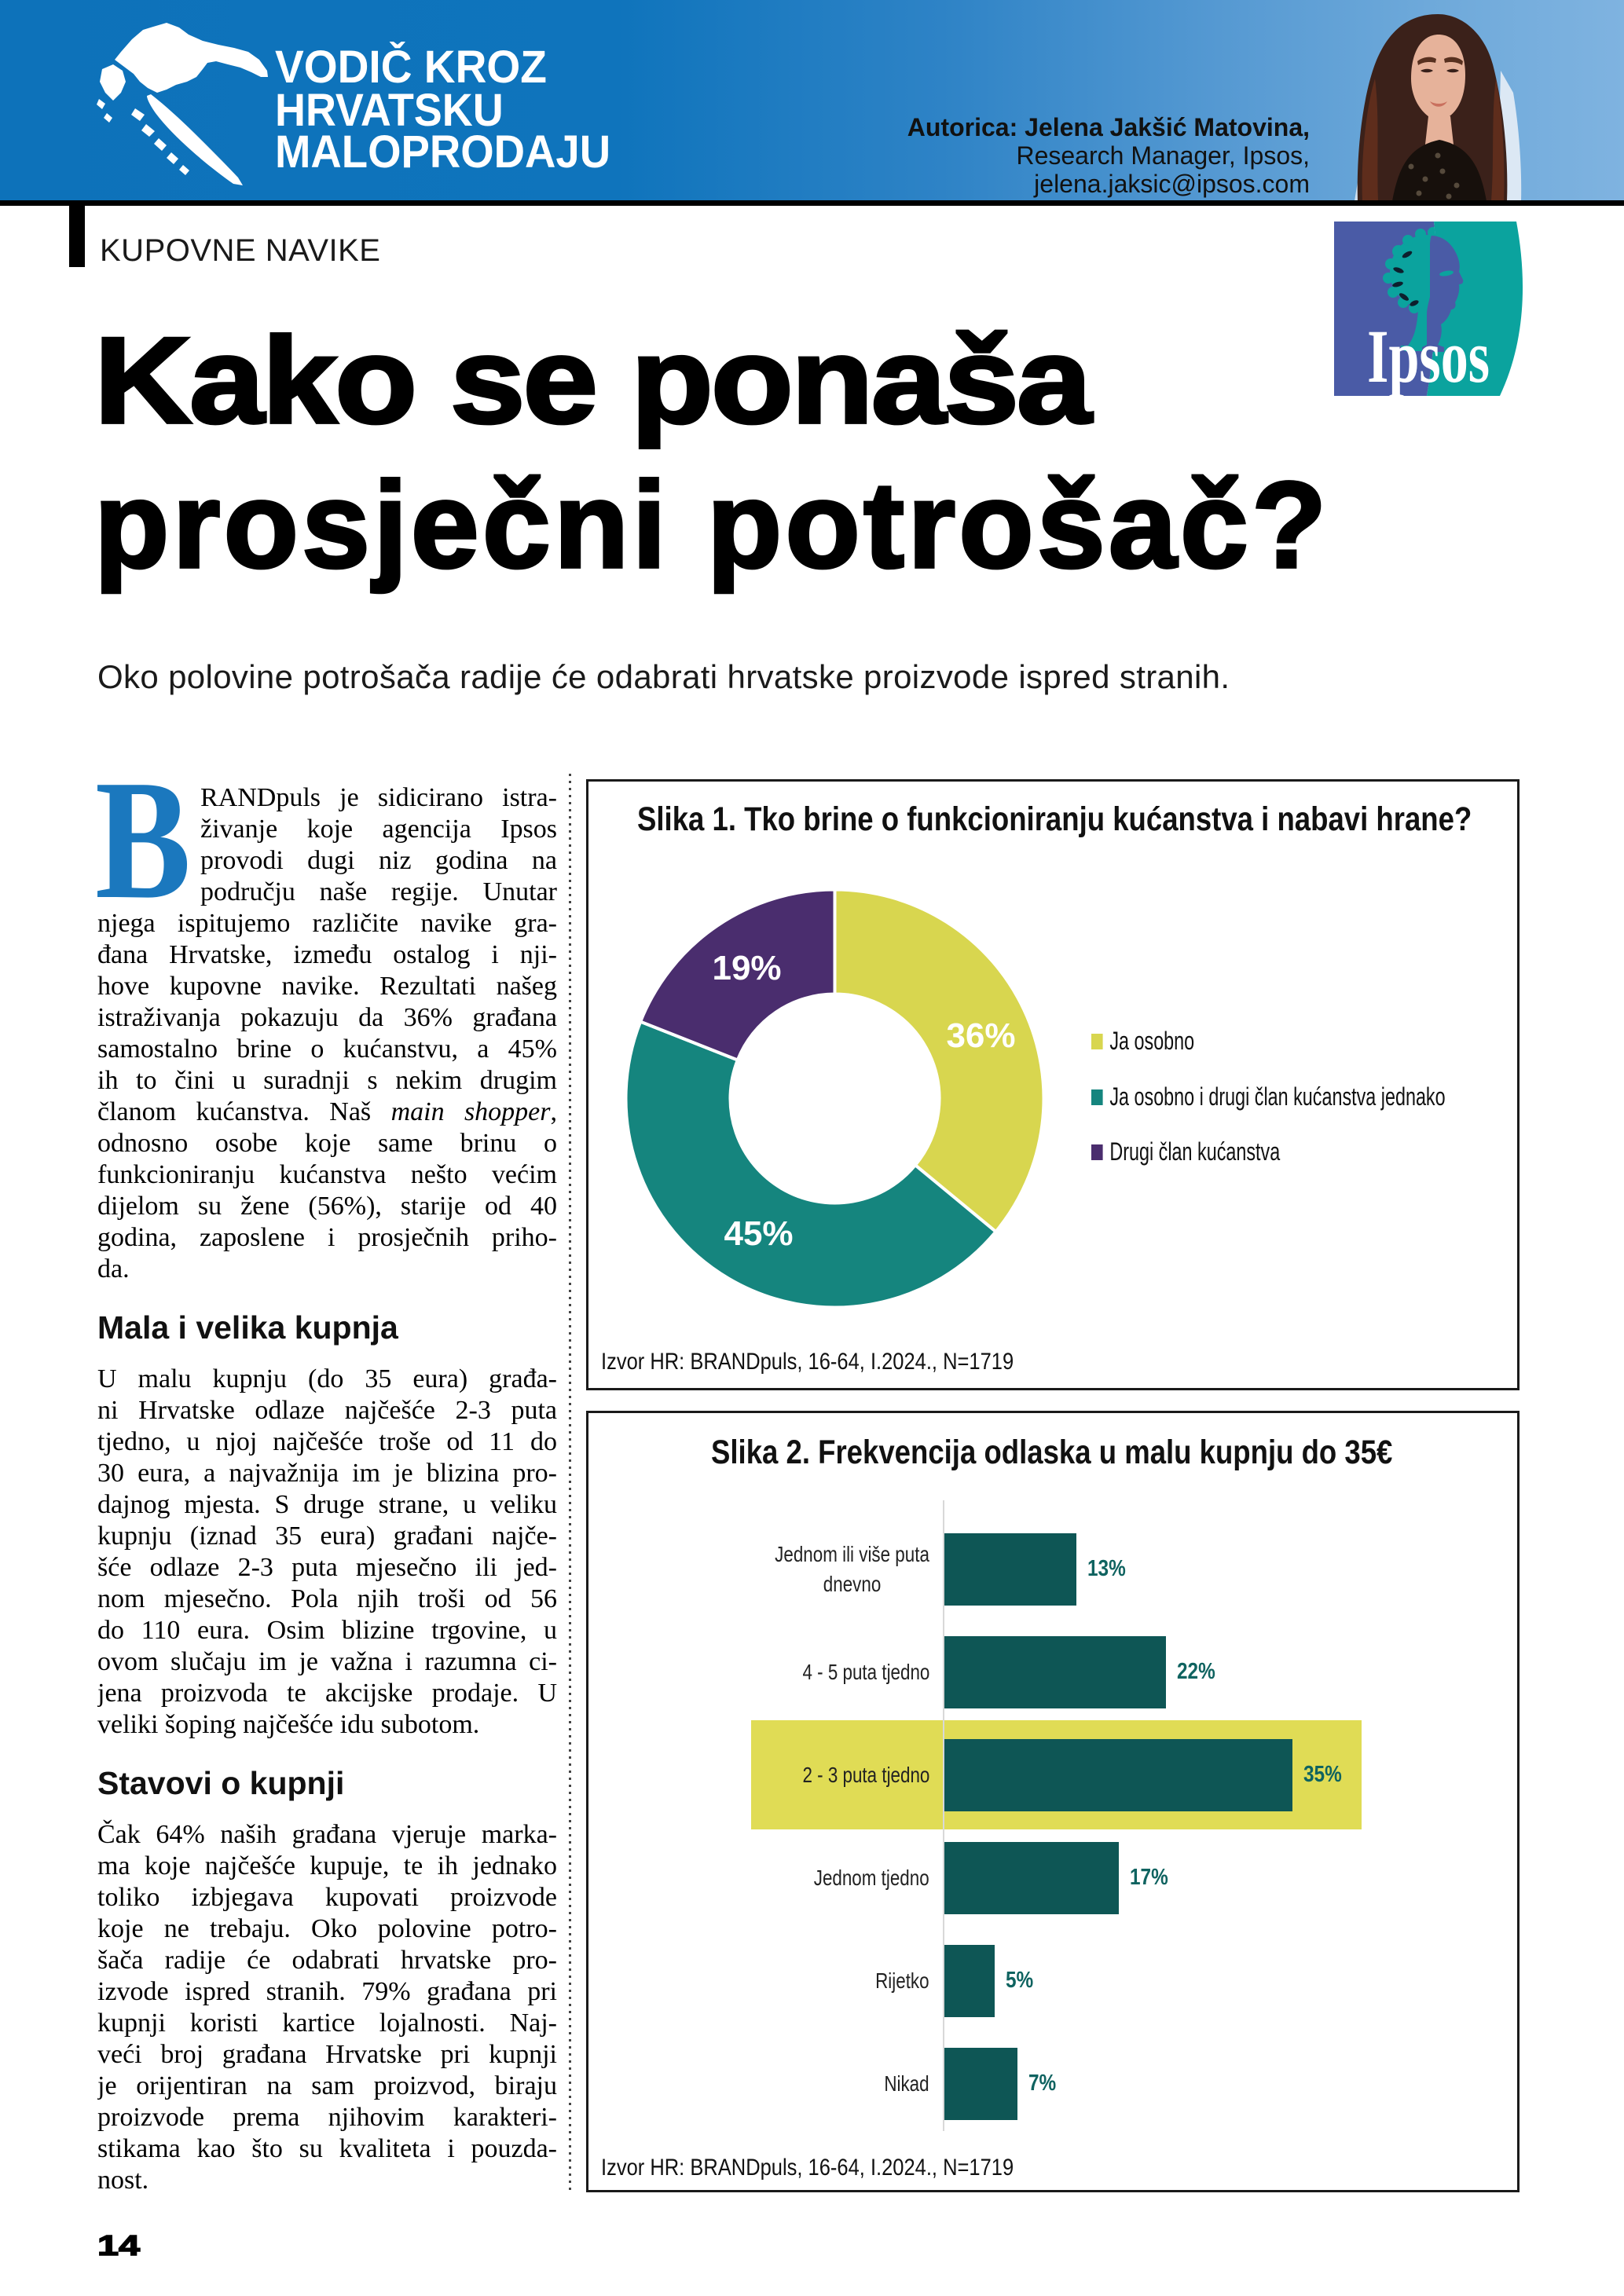 This screenshot has height=2296, width=1624. What do you see at coordinates (1428, 355) in the screenshot?
I see `svg-text: Ipsos` at bounding box center [1428, 355].